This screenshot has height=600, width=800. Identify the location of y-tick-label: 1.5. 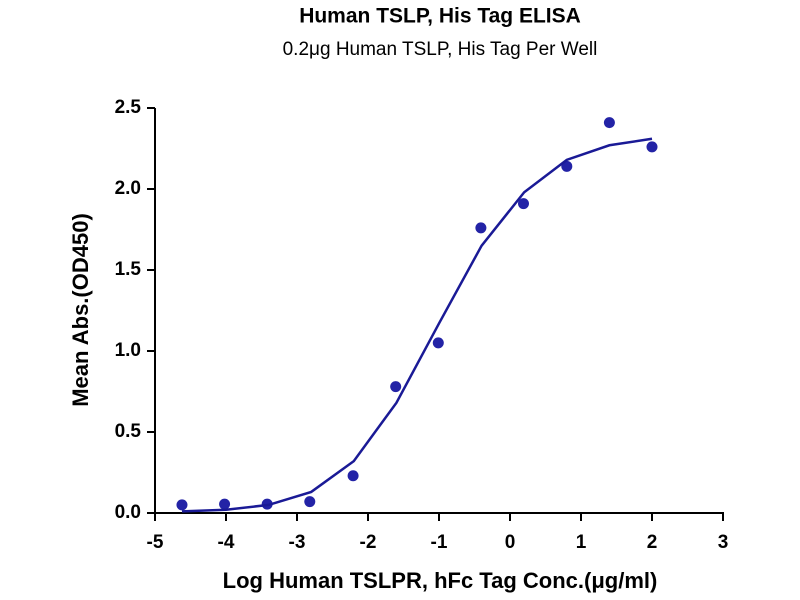
(128, 269).